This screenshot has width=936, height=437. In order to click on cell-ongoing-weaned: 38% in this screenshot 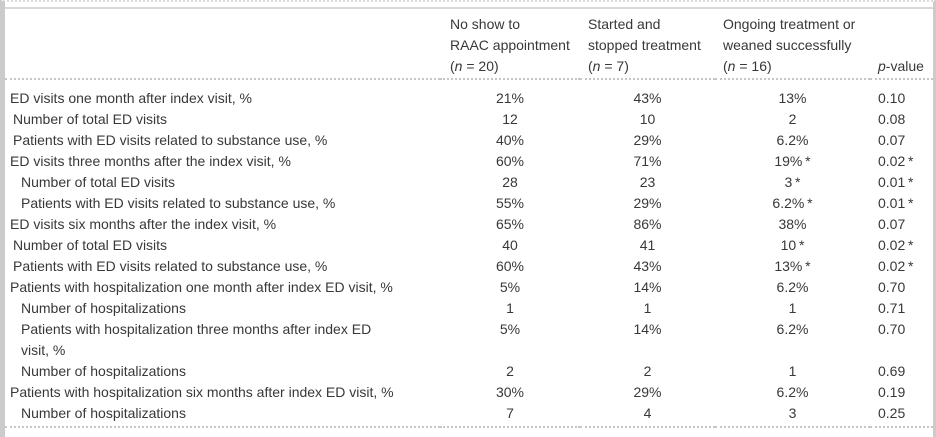, I will do `click(792, 224)`.